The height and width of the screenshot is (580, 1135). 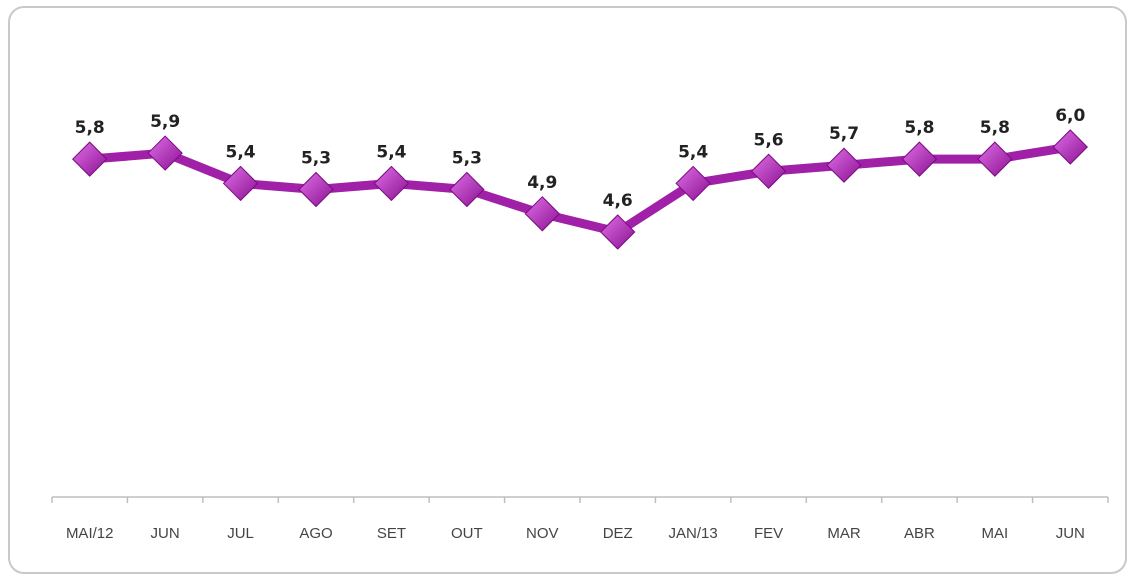 I want to click on data-label: 6,0, so click(x=1070, y=116).